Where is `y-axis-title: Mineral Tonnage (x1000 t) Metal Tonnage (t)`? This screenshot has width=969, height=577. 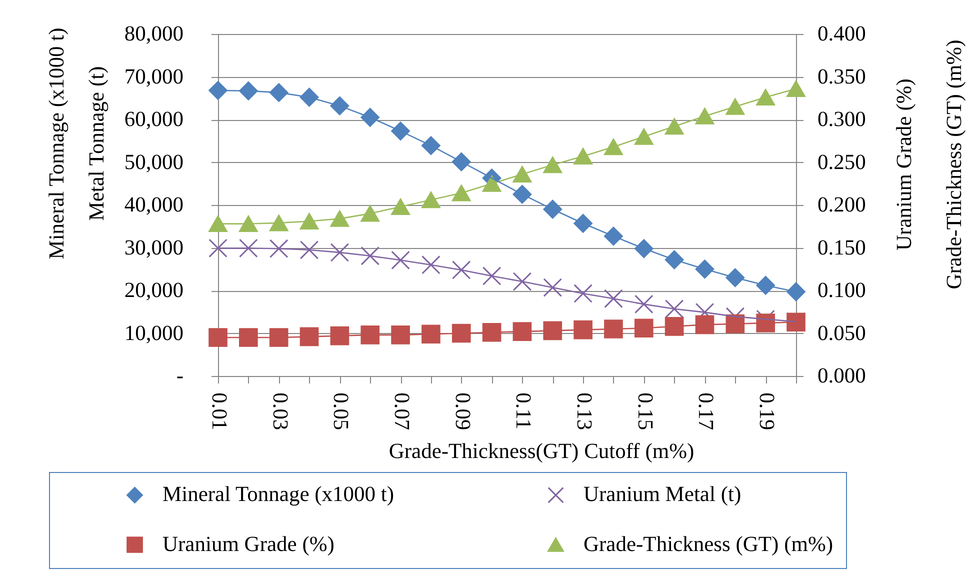
y-axis-title: Mineral Tonnage (x1000 t) Metal Tonnage (t) is located at coordinates (76, 144).